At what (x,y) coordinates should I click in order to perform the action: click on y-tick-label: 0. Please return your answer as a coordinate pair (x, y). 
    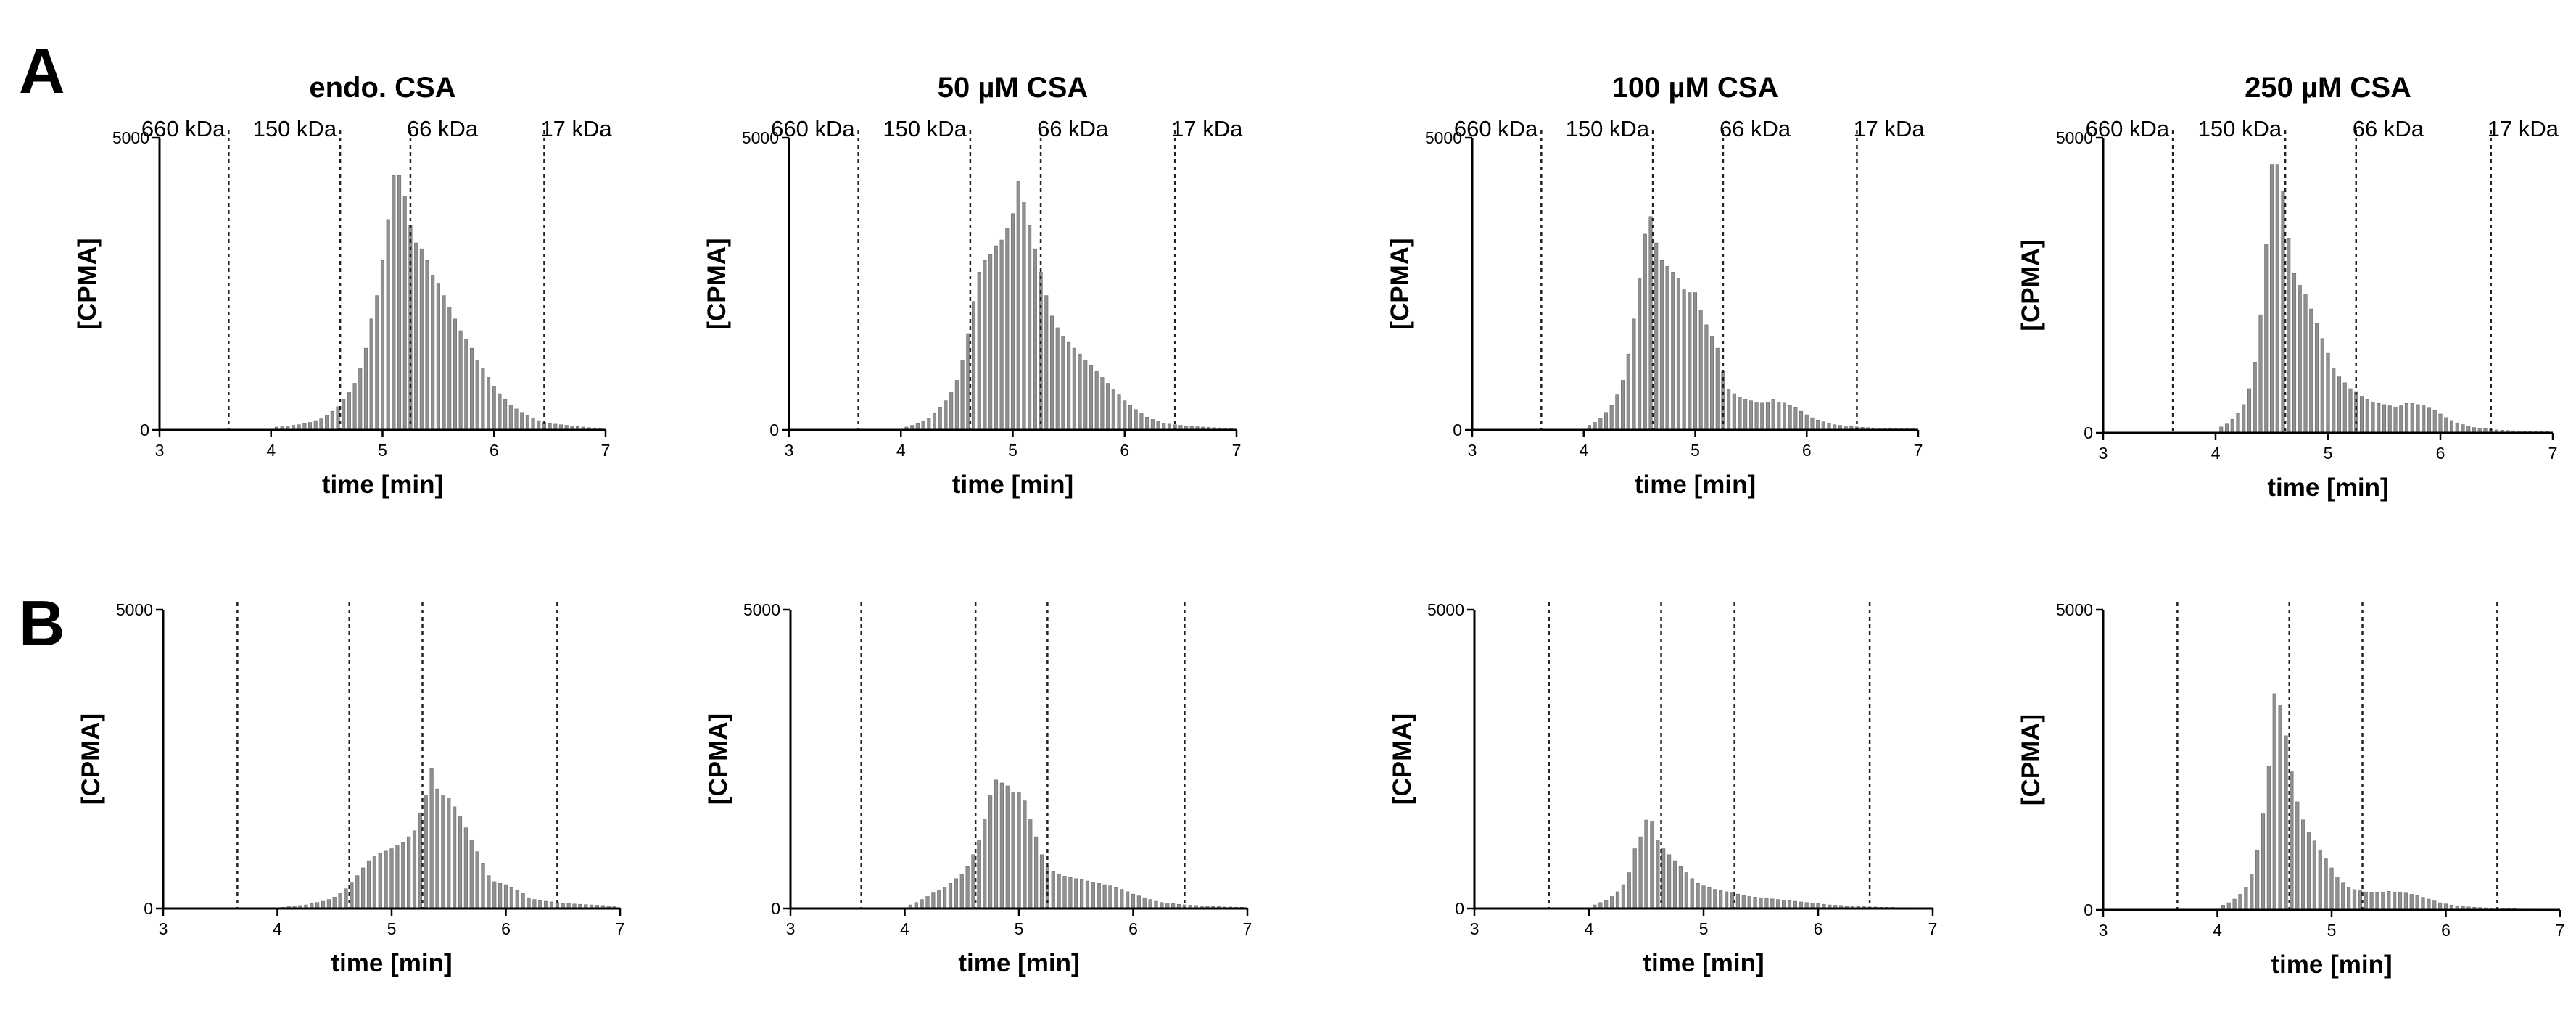
    Looking at the image, I should click on (775, 908).